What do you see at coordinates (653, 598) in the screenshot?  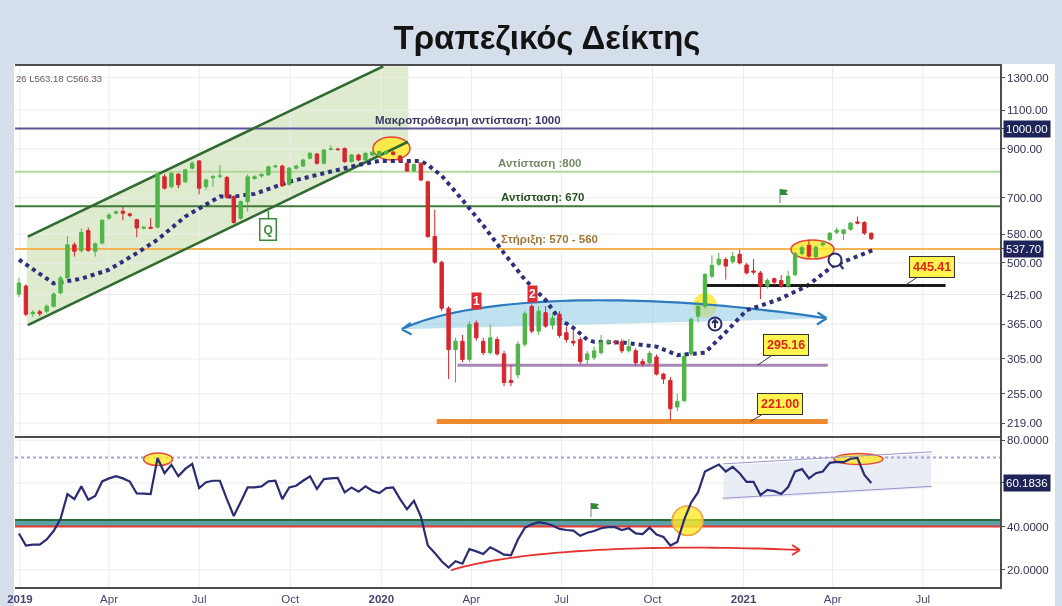 I see `x-tick-label: Oct` at bounding box center [653, 598].